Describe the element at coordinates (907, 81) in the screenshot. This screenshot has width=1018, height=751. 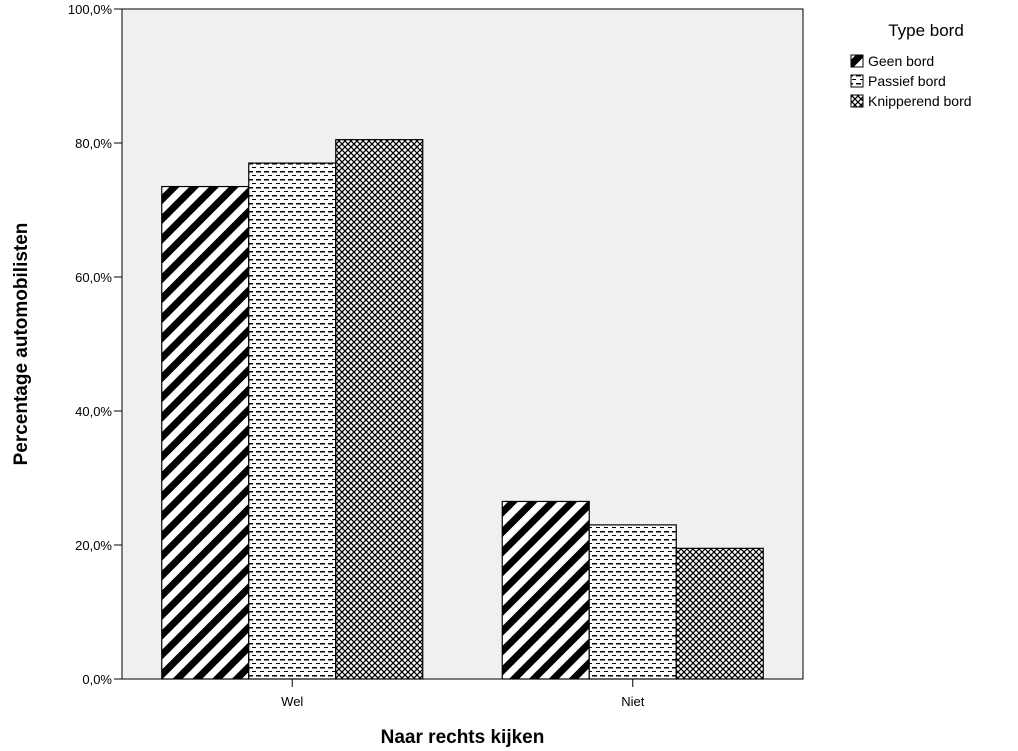
I see `legend-label: Passief bord` at that location.